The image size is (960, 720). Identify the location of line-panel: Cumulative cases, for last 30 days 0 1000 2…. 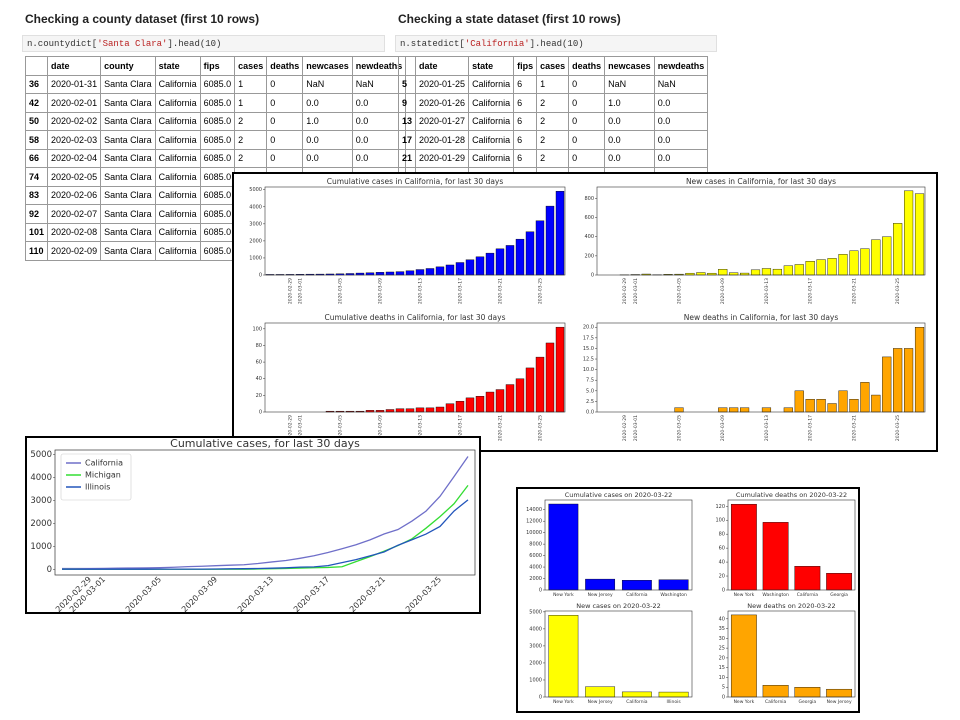
(253, 525).